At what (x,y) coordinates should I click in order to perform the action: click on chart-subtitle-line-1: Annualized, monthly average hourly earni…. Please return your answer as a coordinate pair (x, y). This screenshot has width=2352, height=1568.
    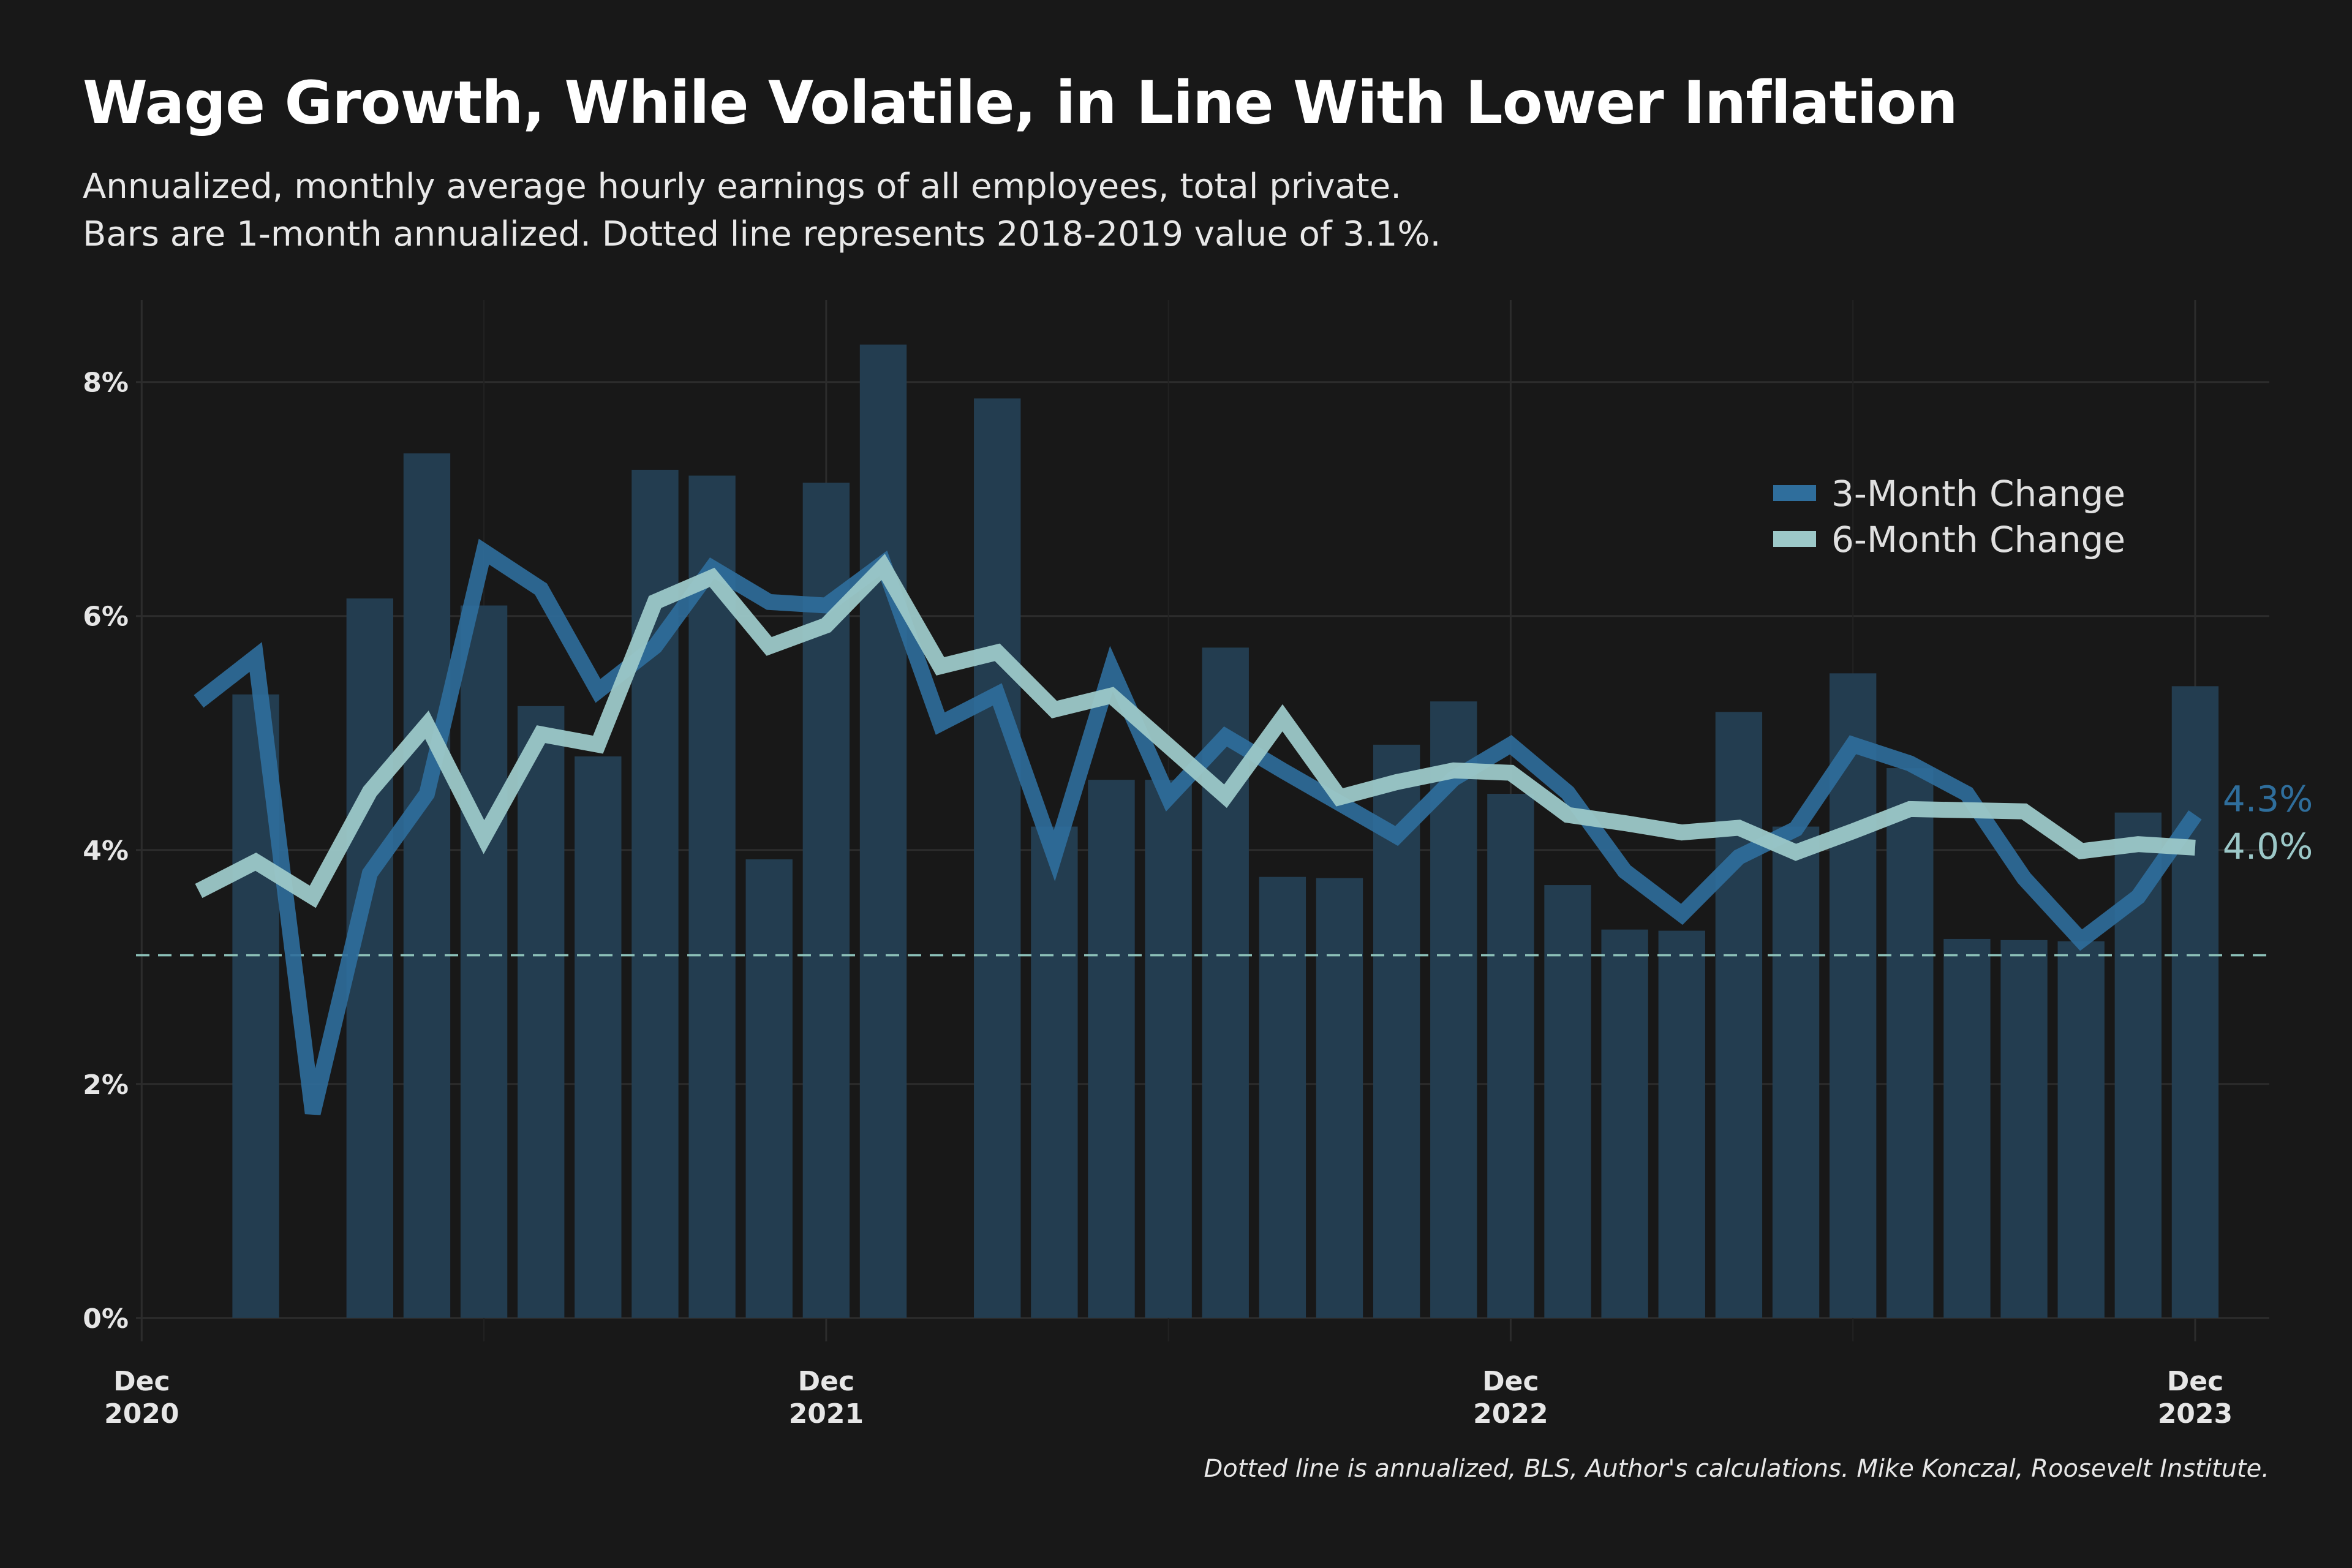
    Looking at the image, I should click on (742, 187).